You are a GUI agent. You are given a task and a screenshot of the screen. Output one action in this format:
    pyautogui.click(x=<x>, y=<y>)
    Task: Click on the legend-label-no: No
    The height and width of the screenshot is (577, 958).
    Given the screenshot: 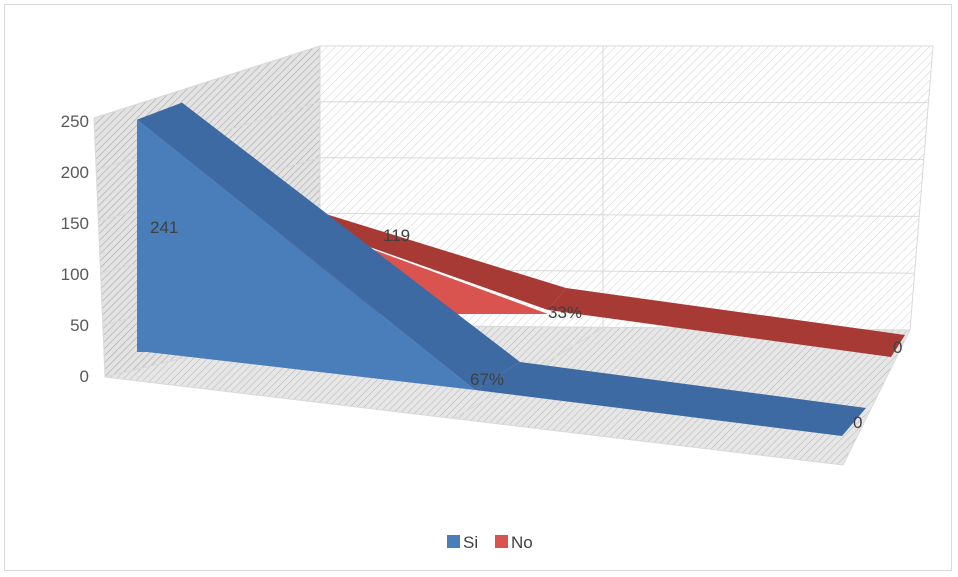 What is the action you would take?
    pyautogui.click(x=522, y=542)
    